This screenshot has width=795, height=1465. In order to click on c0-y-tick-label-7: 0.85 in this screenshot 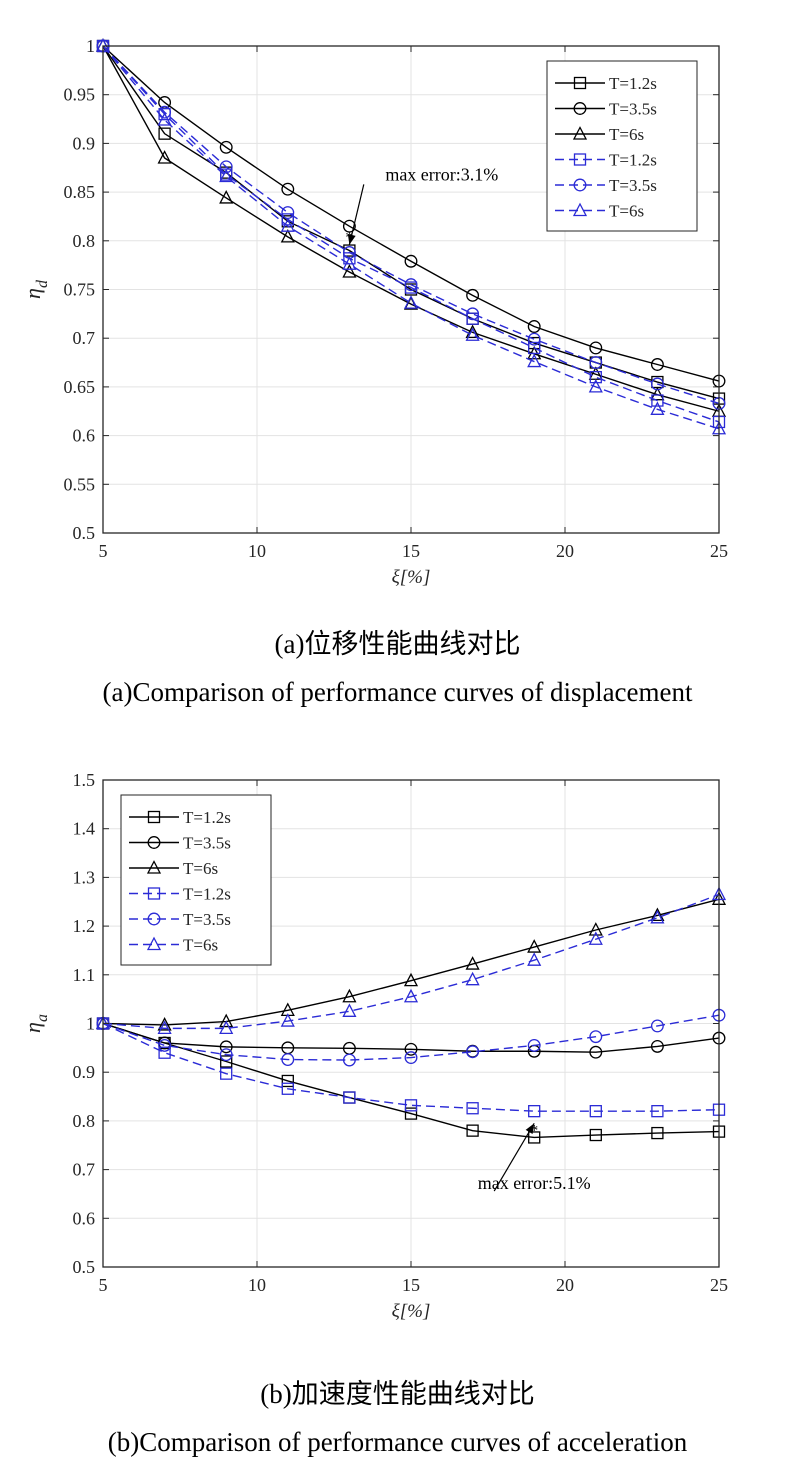, I will do `click(80, 192)`.